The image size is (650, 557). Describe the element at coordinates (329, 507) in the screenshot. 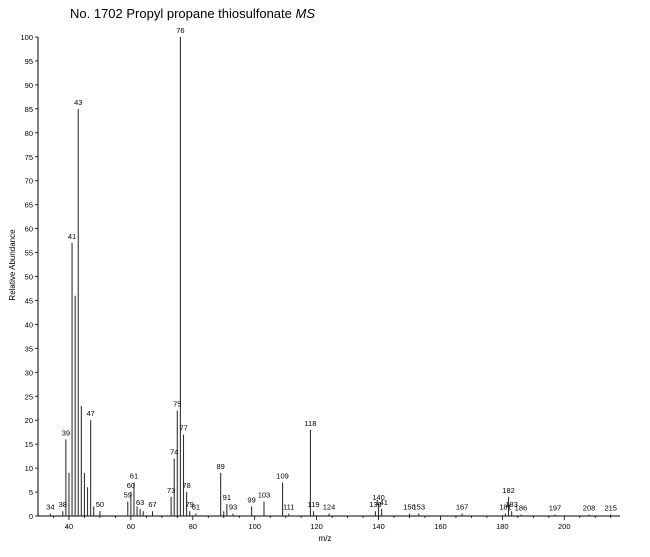

I see `peak-label: 124` at that location.